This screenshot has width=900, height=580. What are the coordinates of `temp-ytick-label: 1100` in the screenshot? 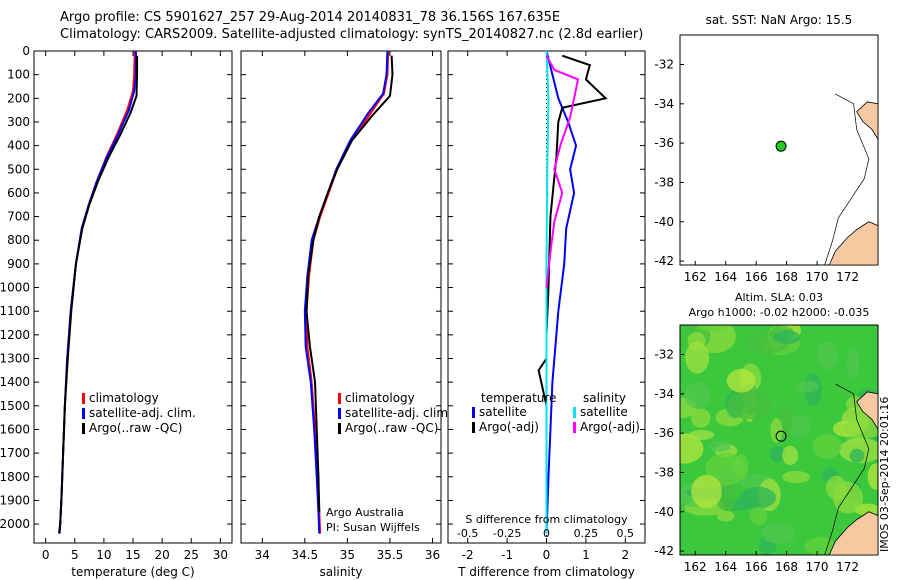 It's located at (15, 311).